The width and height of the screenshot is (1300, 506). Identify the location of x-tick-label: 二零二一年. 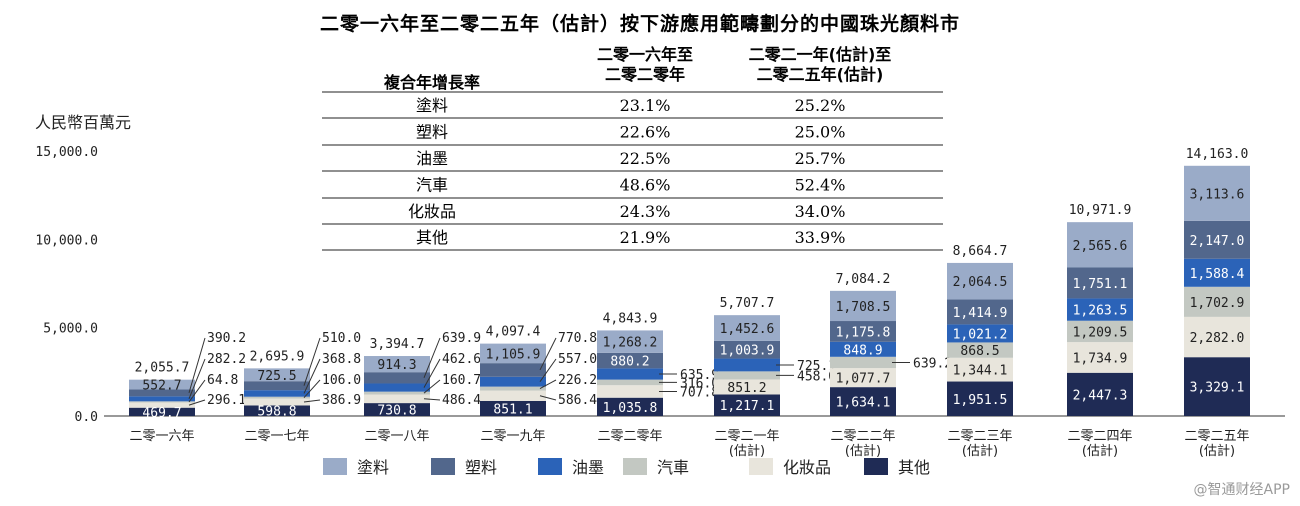
(746, 436).